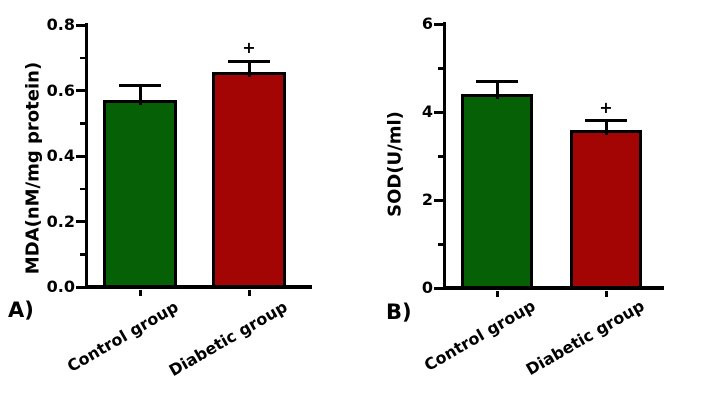  Describe the element at coordinates (60, 90) in the screenshot. I see `y-tick-label: 0.6` at that location.